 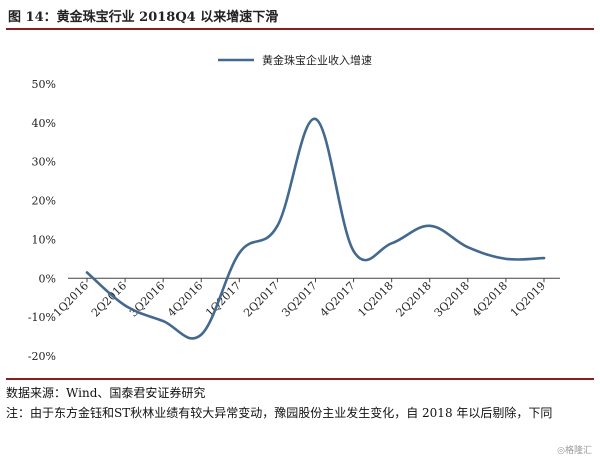 I want to click on x-tick-label: 4Q2017, so click(x=337, y=299).